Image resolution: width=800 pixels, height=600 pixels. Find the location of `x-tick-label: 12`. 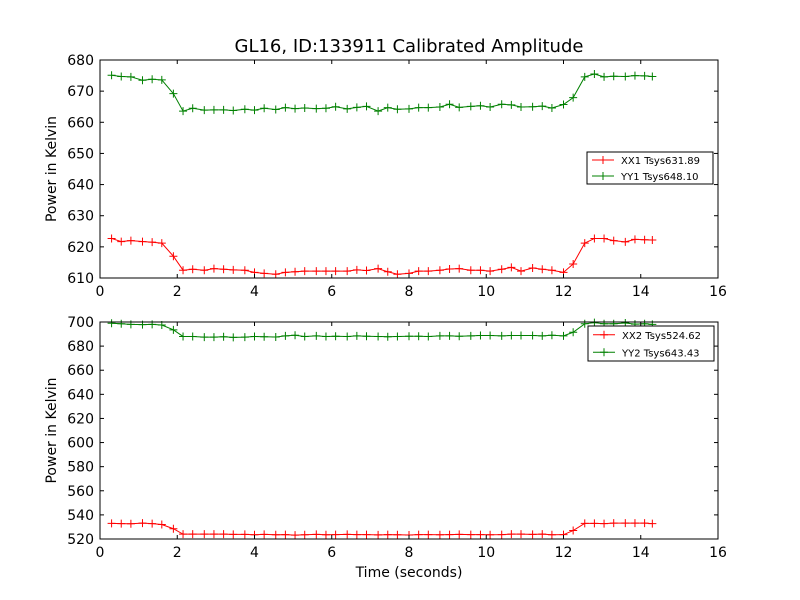

x-tick-label: 12 is located at coordinates (564, 292).